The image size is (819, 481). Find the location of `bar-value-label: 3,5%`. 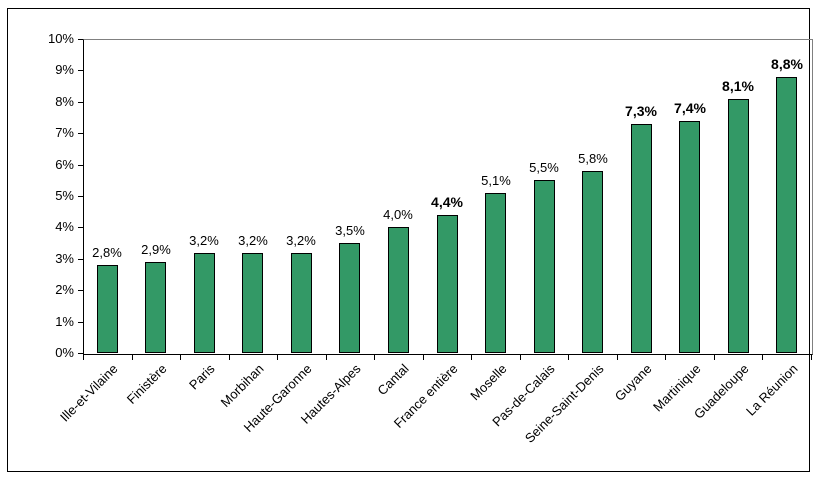

bar-value-label: 3,5% is located at coordinates (350, 230).